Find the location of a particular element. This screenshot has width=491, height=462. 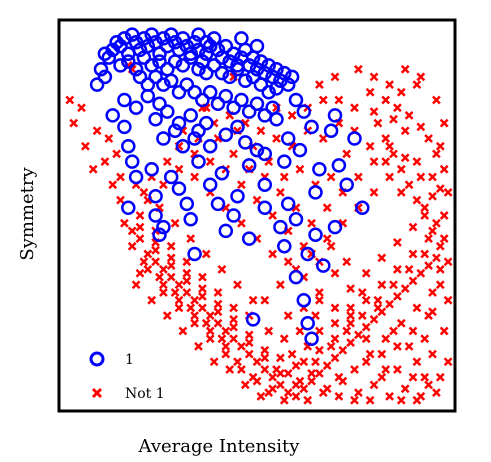

legend: 1 Not 1 is located at coordinates (127, 376).